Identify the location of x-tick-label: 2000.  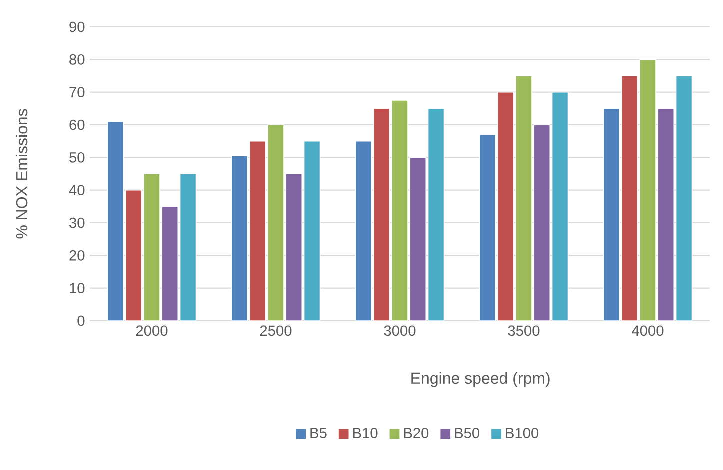
(152, 331).